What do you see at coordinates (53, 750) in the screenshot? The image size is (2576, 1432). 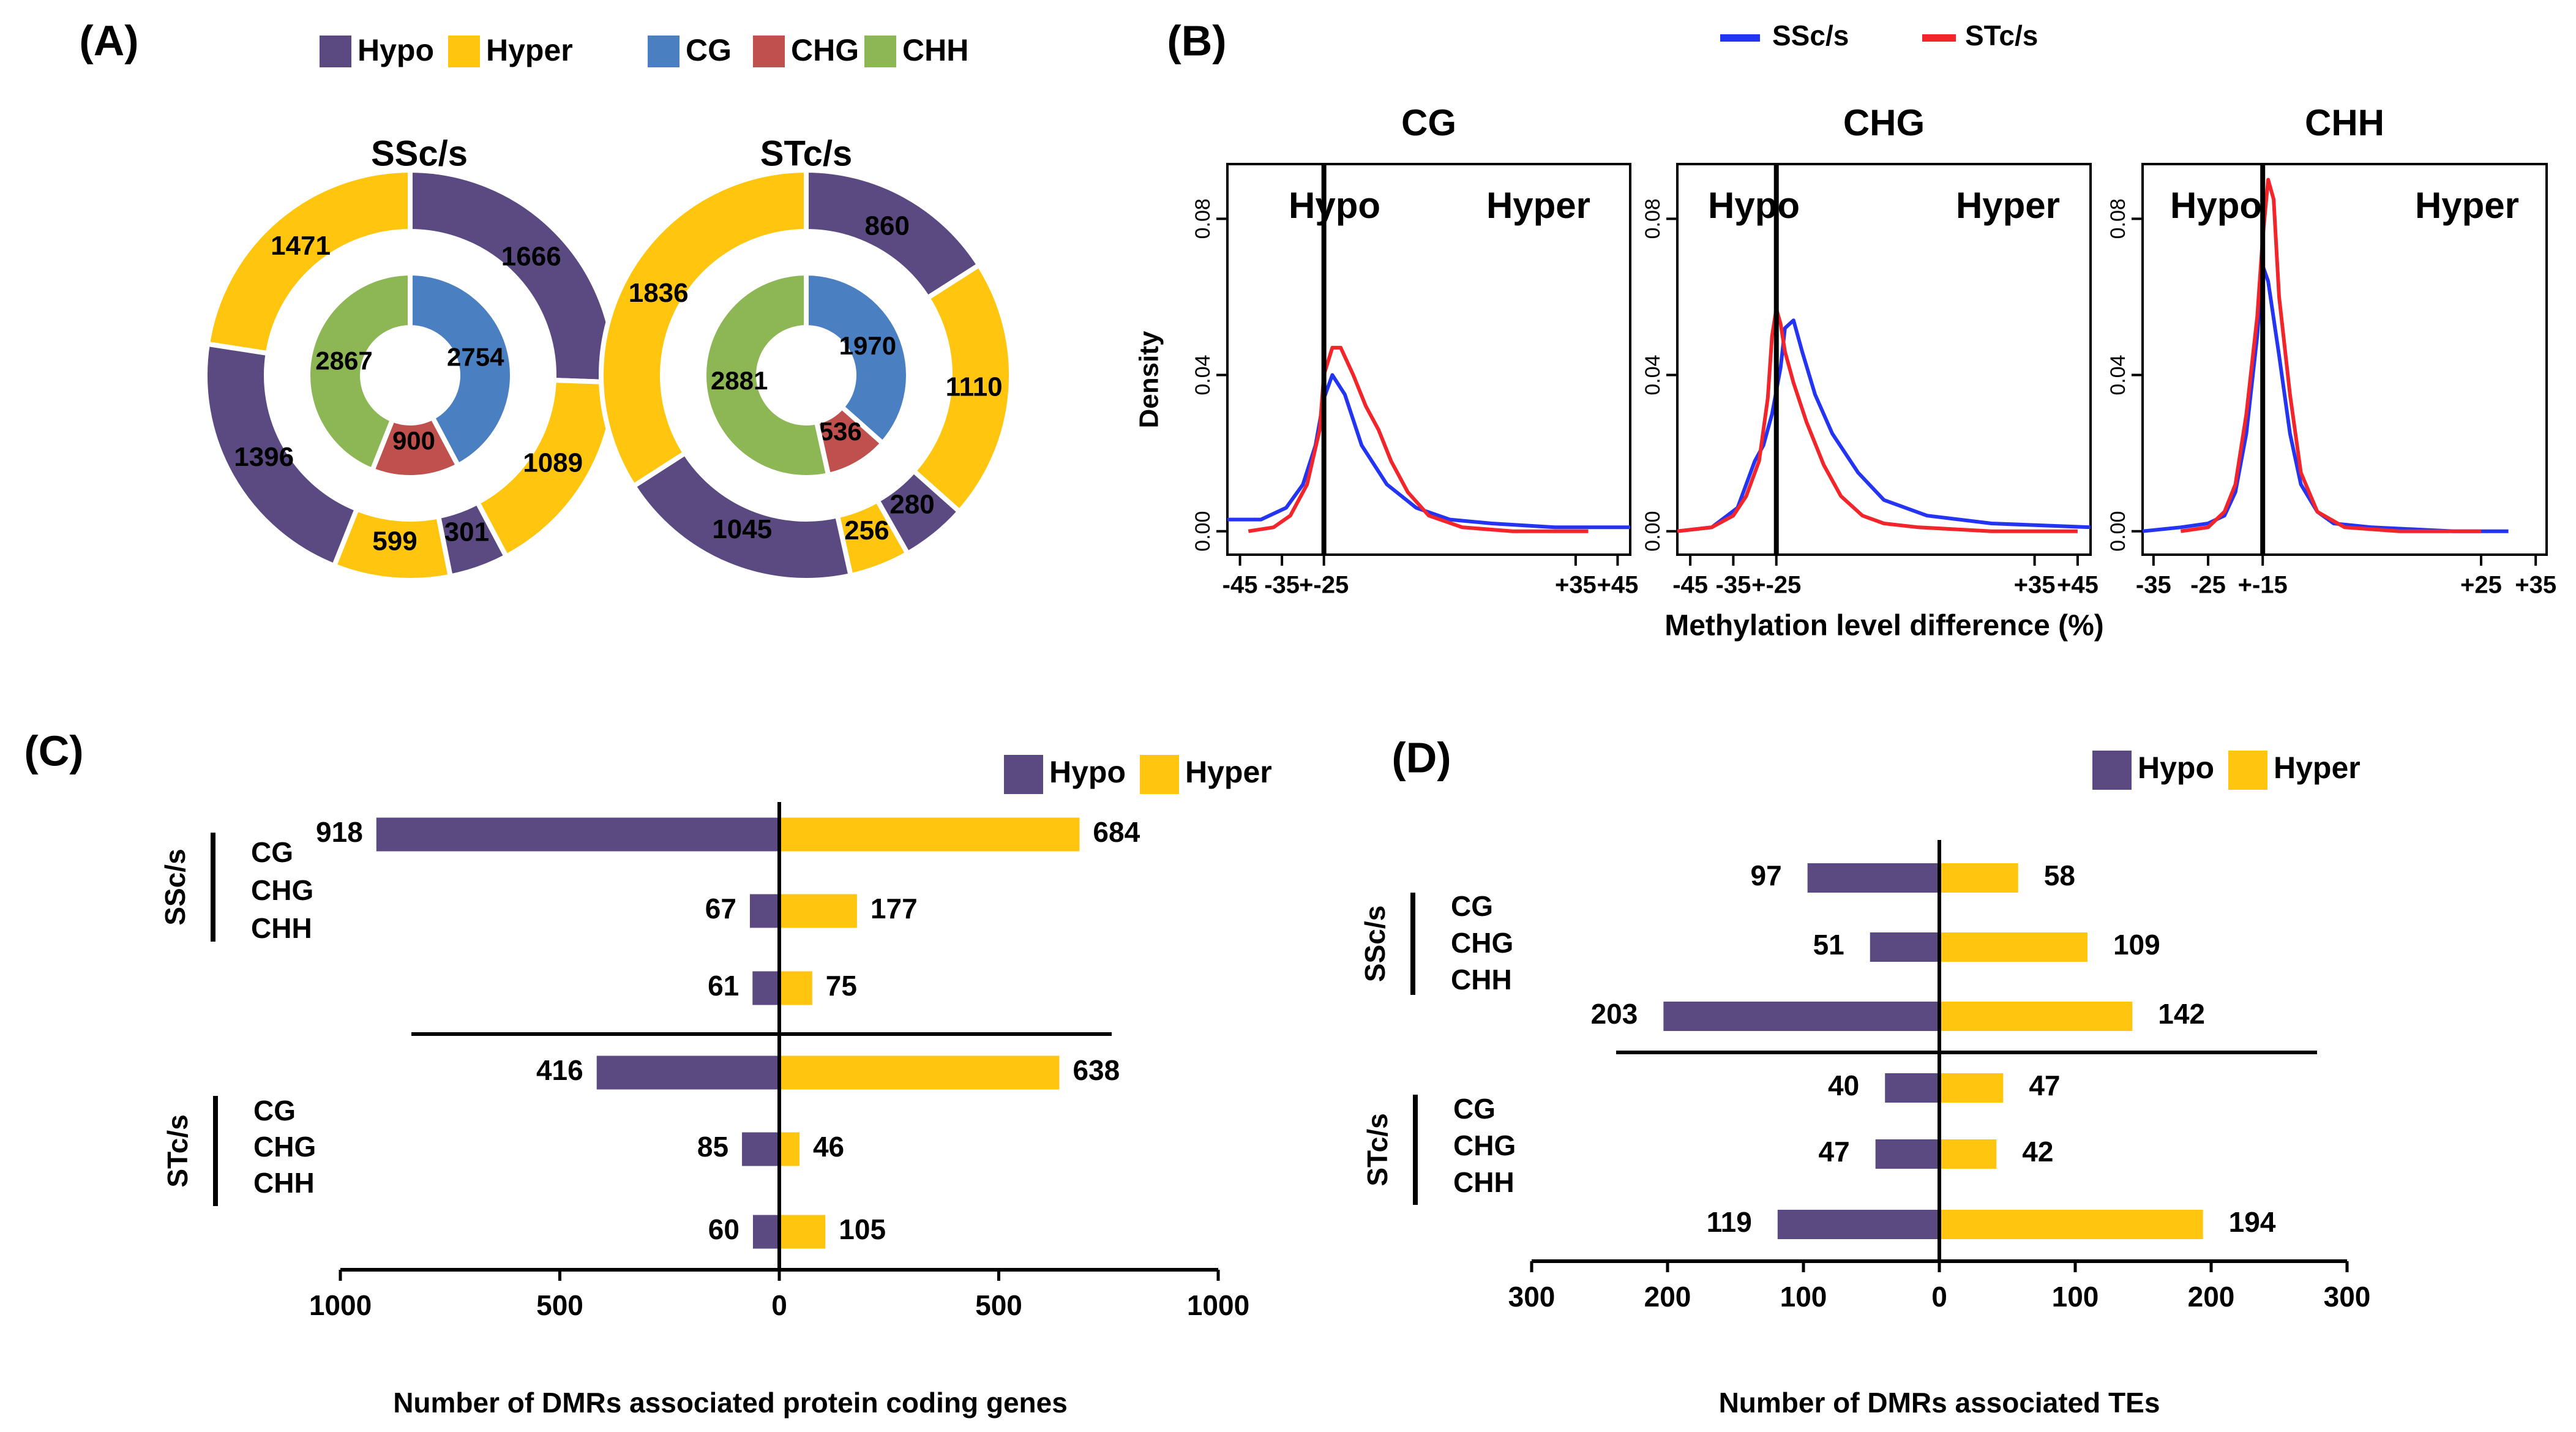 I see `panel-label-c: (C)` at bounding box center [53, 750].